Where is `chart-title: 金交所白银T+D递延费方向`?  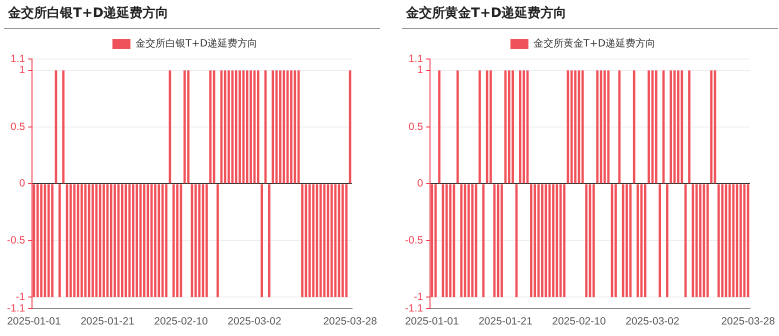
chart-title: 金交所白银T+D递延费方向 is located at coordinates (192, 14).